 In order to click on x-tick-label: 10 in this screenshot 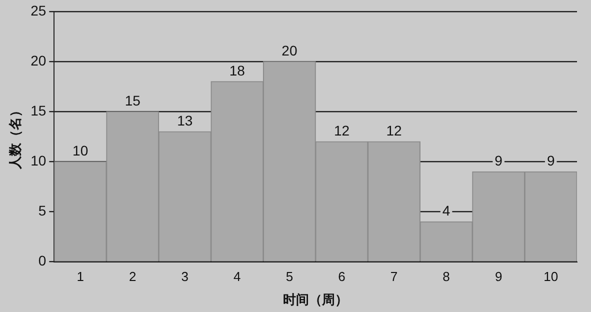, I will do `click(551, 276)`.